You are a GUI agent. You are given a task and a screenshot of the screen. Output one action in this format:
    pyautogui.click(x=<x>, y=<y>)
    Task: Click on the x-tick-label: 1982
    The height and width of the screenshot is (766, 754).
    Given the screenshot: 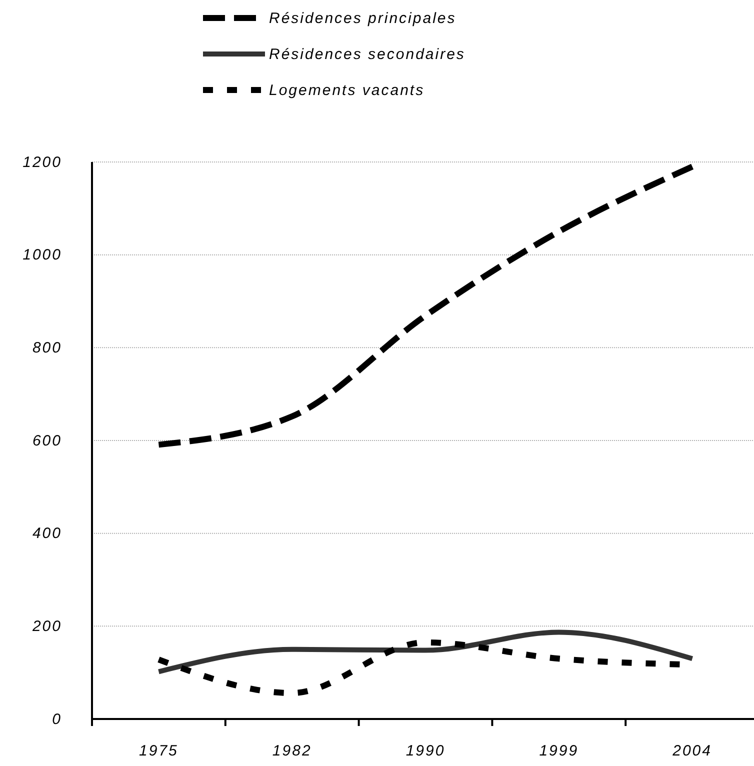 What is the action you would take?
    pyautogui.click(x=292, y=751)
    